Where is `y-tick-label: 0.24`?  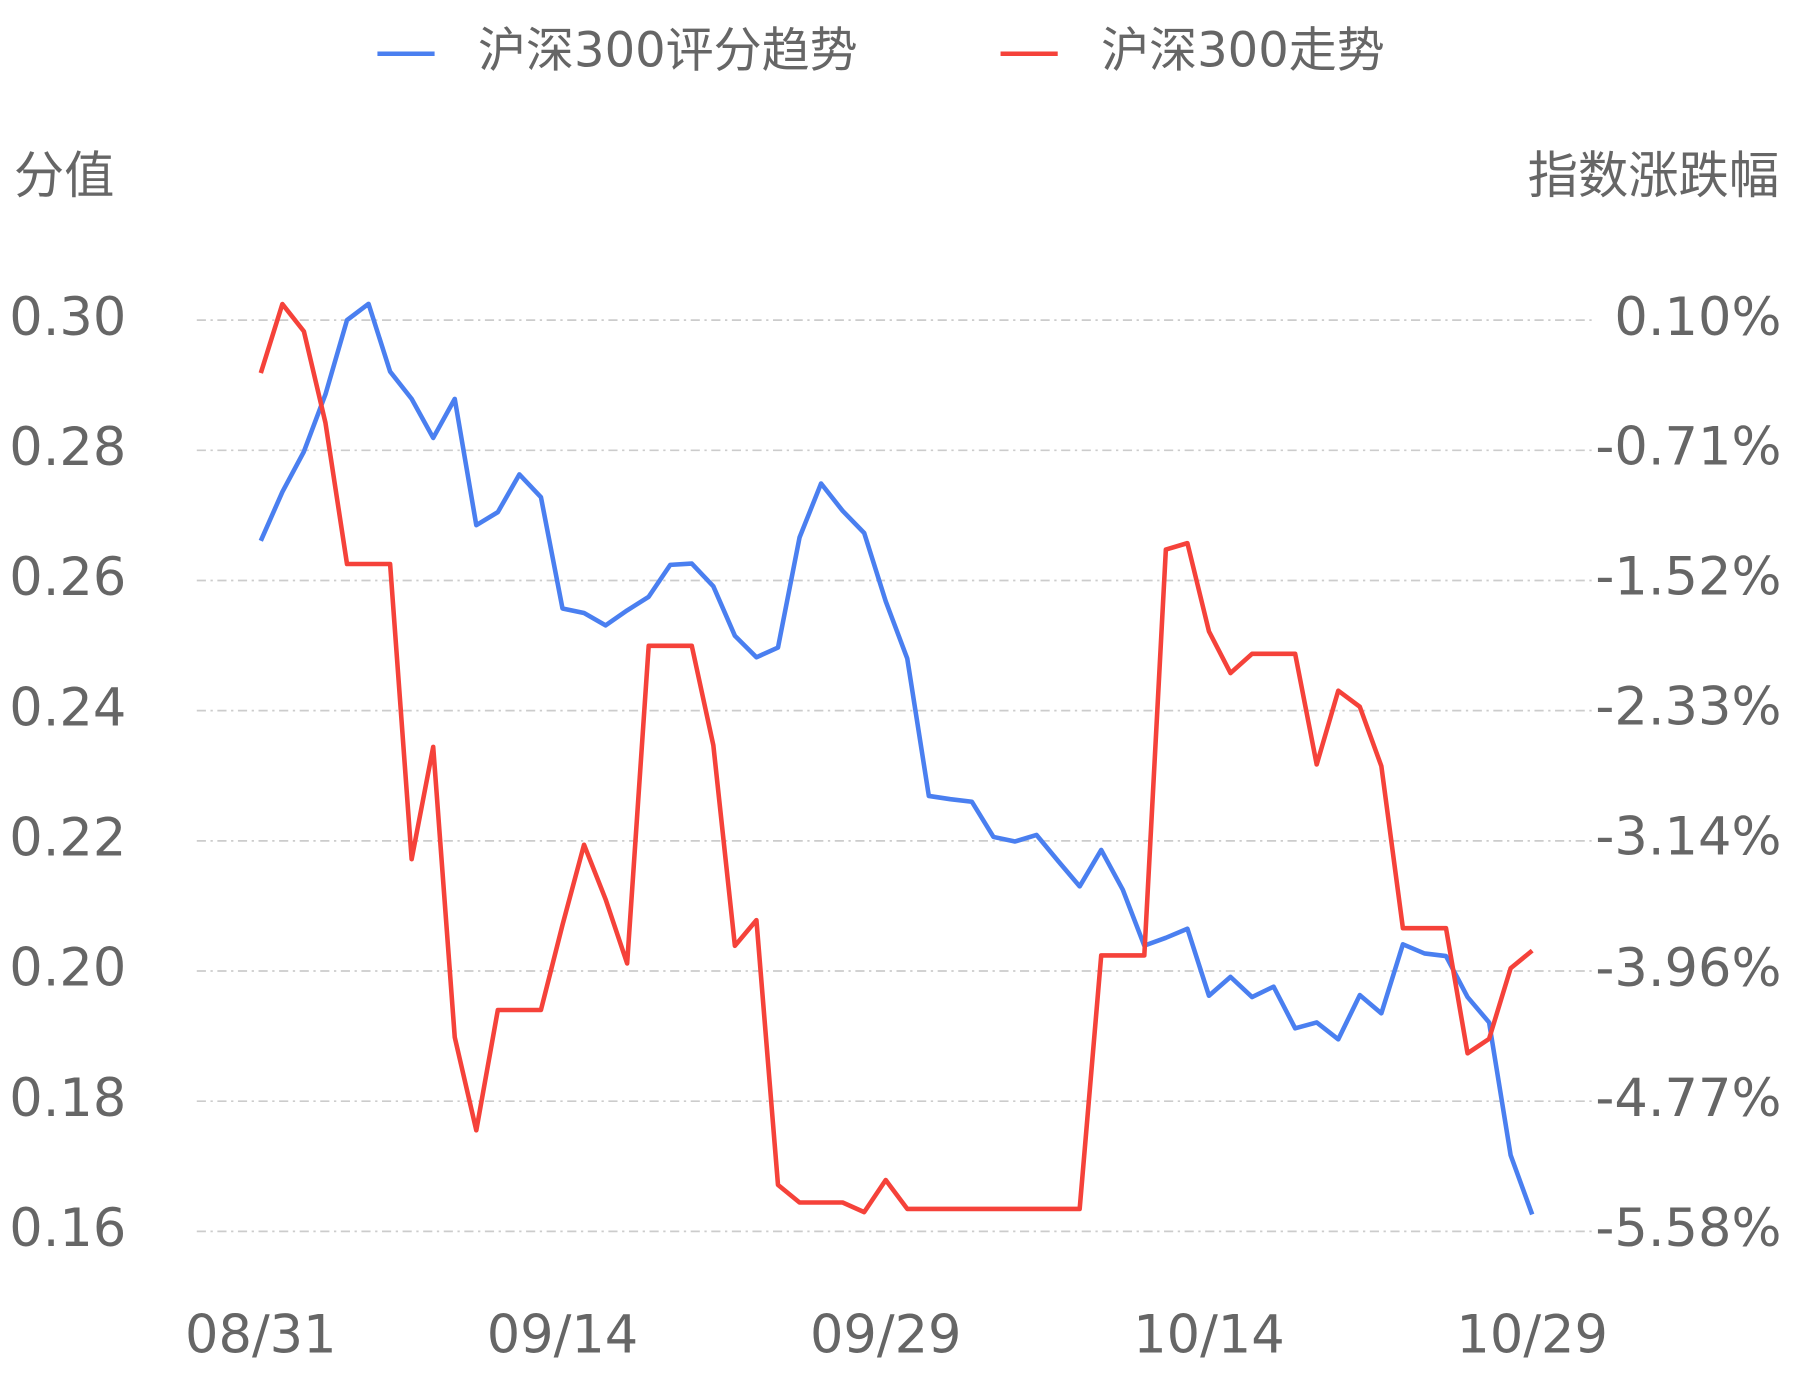
y-tick-label: 0.24 is located at coordinates (67, 707).